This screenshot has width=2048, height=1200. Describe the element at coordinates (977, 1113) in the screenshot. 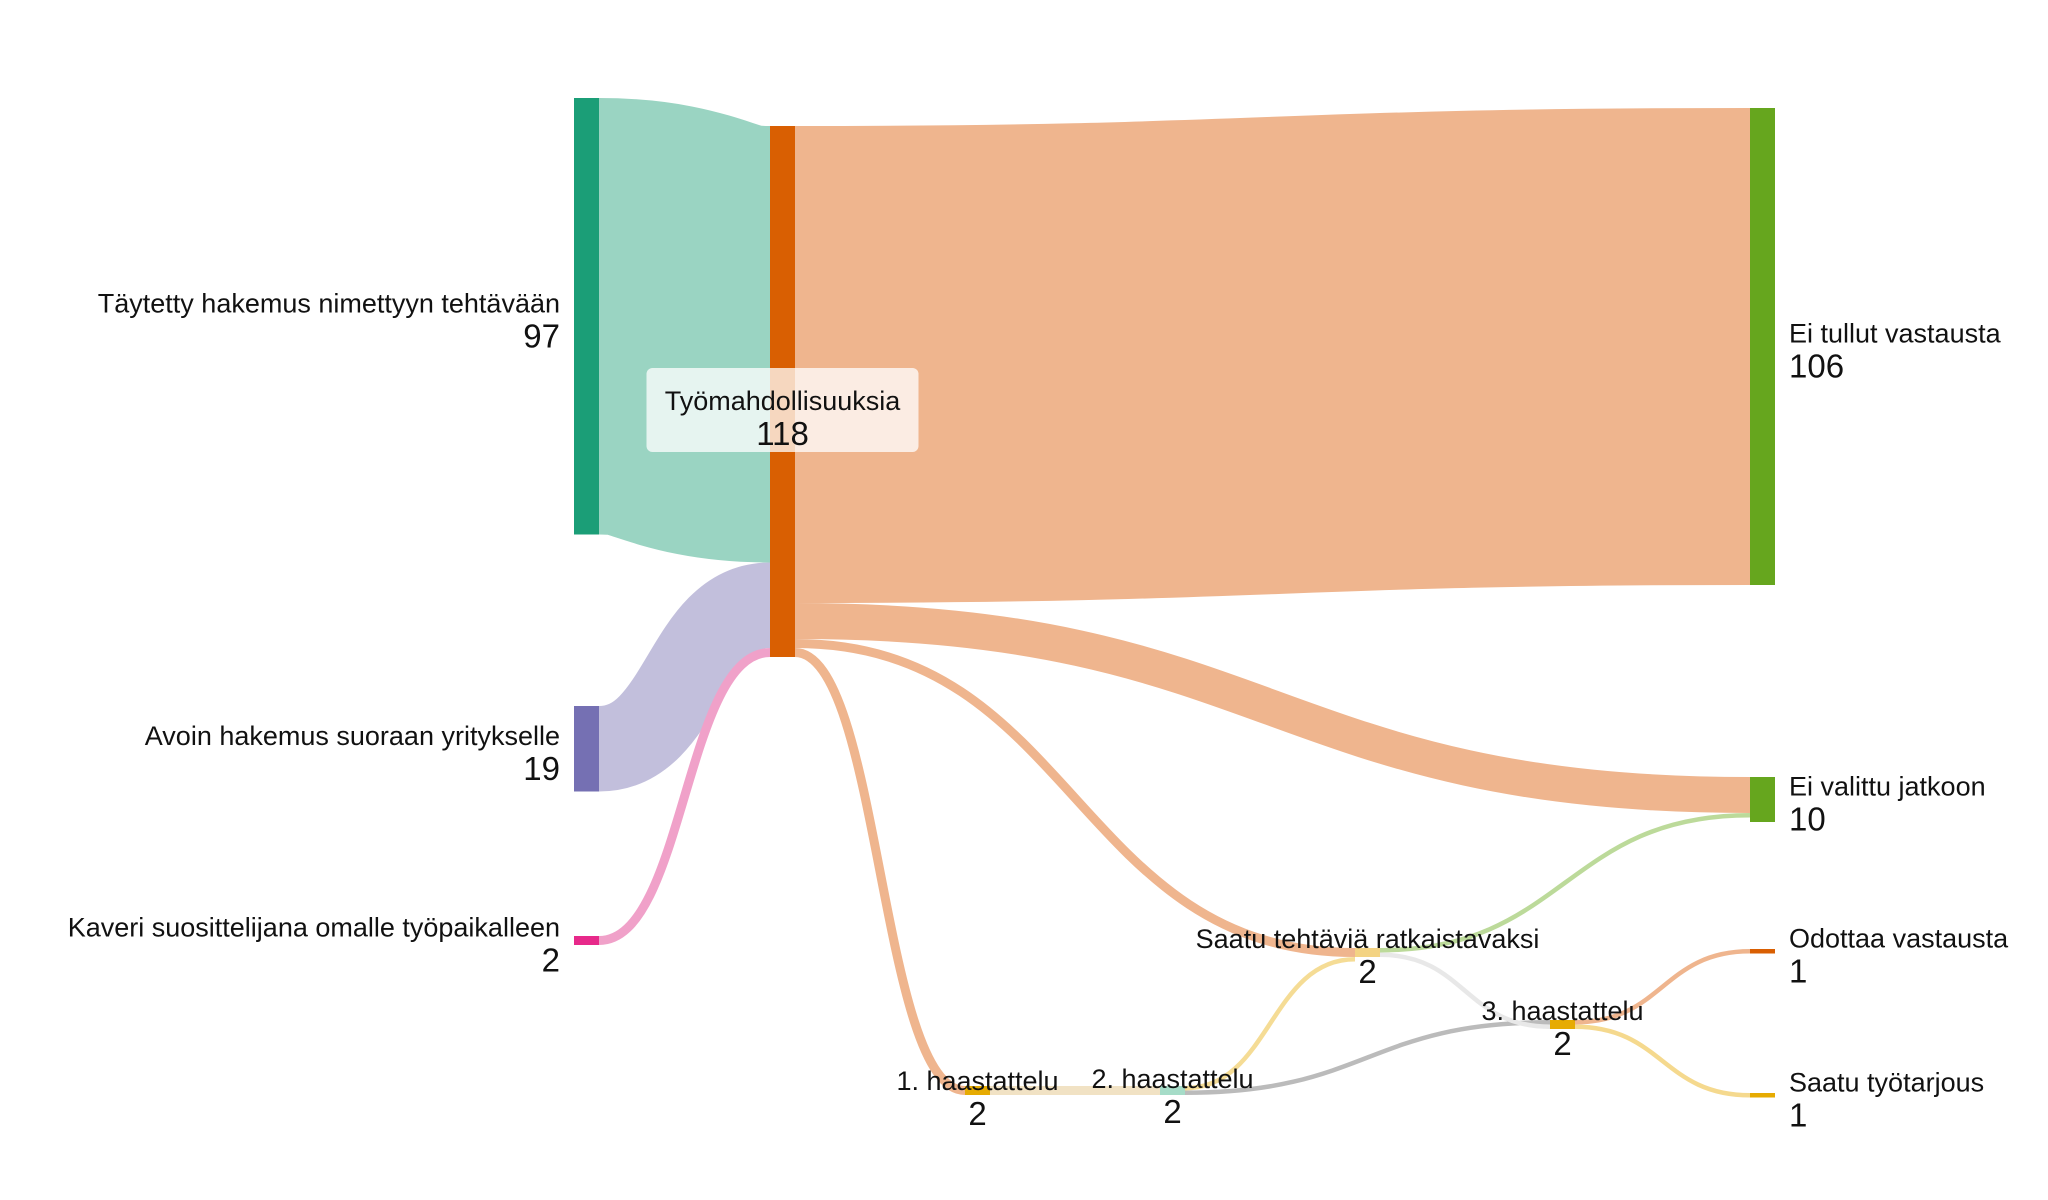

I see `node-value-h1: 2` at that location.